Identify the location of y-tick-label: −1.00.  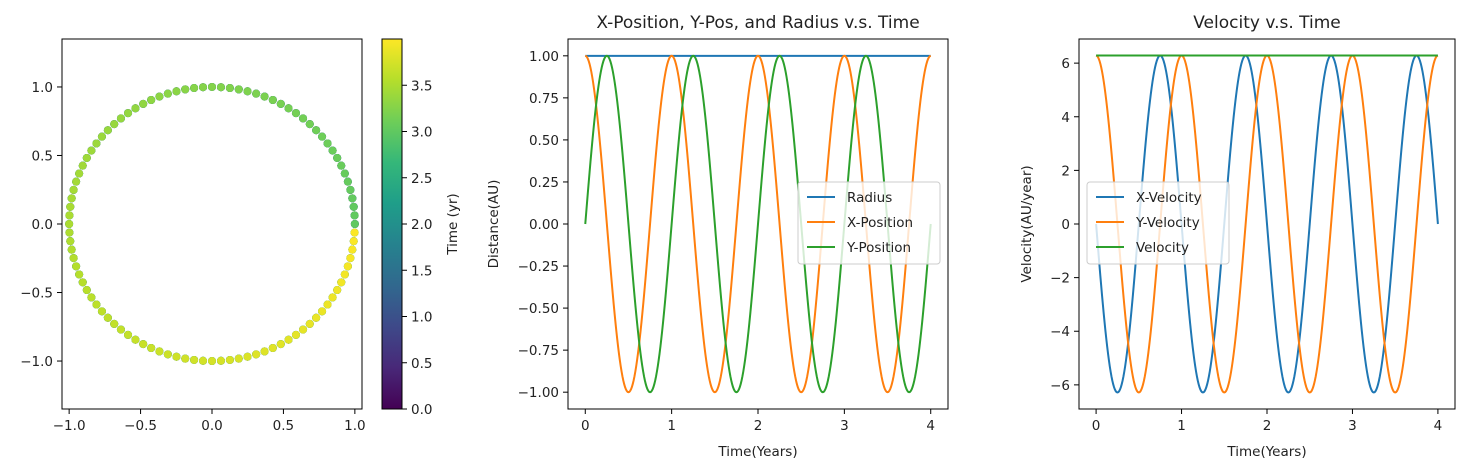
(538, 393).